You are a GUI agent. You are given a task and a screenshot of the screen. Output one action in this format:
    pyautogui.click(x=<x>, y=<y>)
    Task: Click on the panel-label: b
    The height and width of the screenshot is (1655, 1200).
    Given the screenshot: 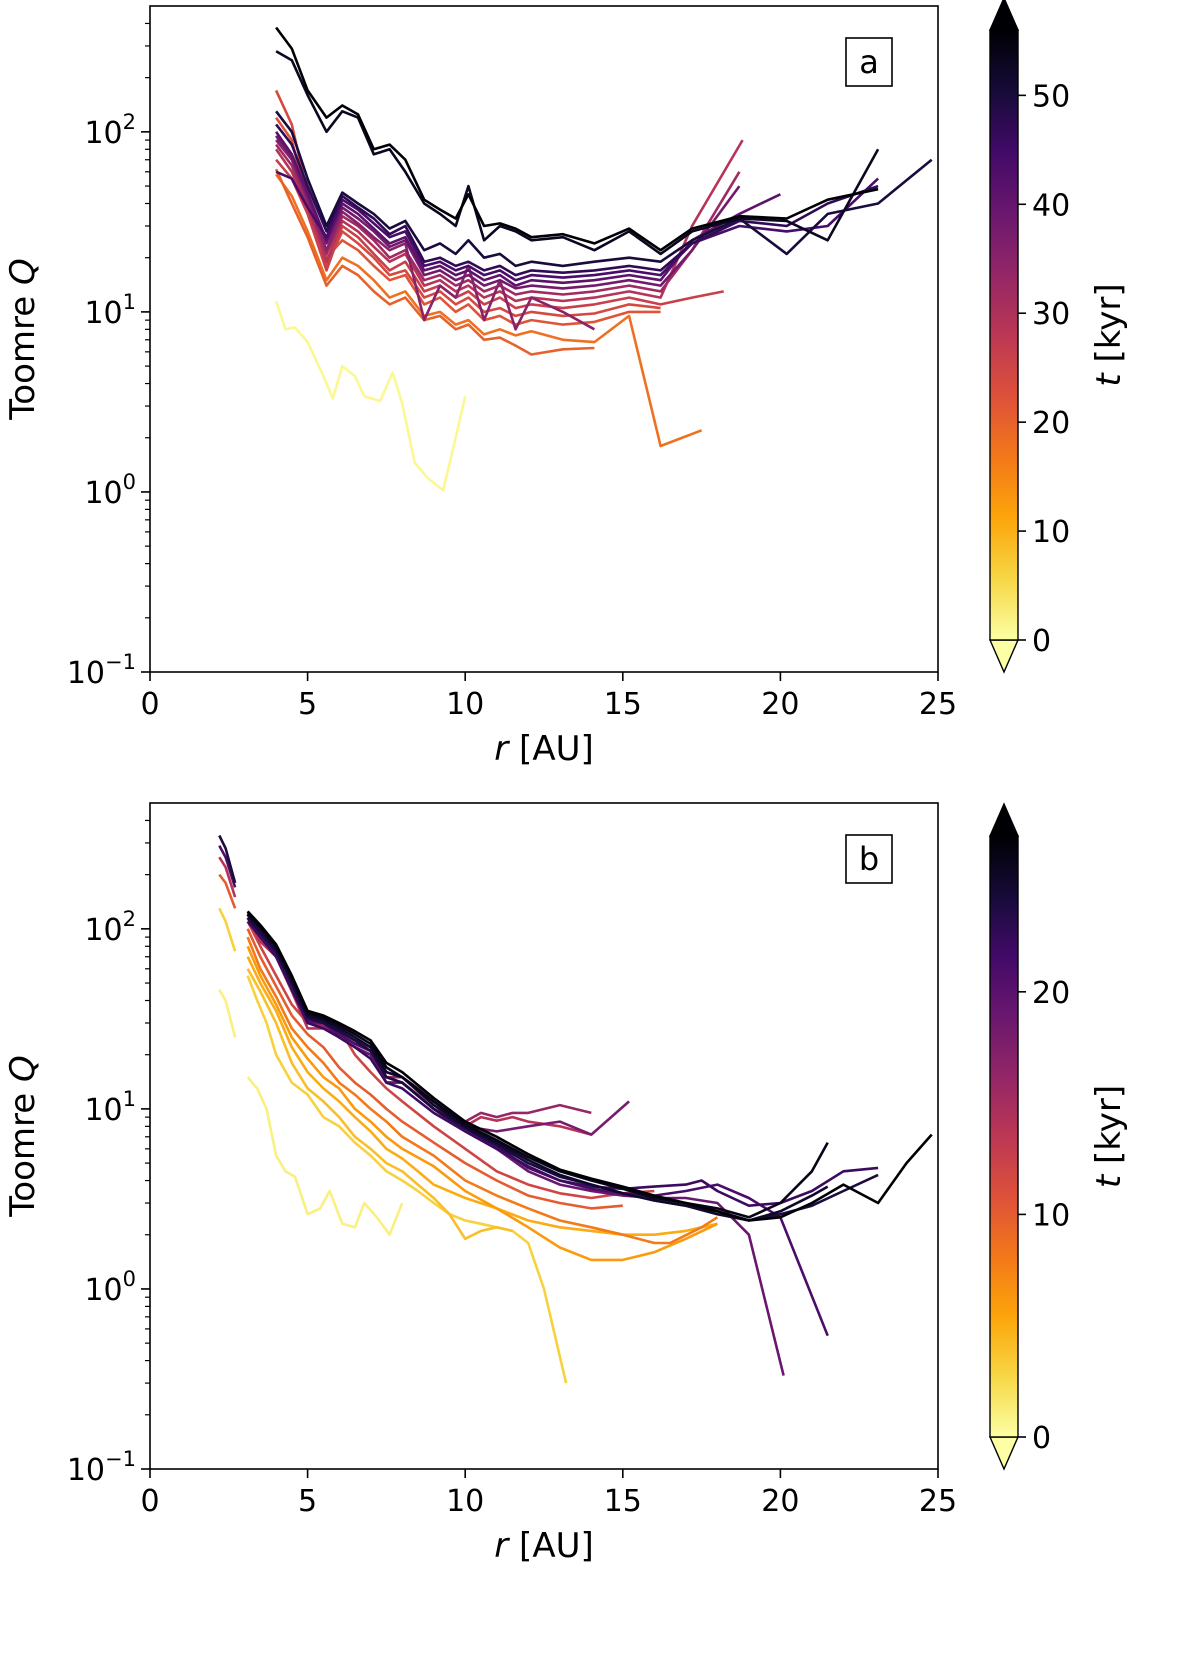 What is the action you would take?
    pyautogui.click(x=869, y=859)
    